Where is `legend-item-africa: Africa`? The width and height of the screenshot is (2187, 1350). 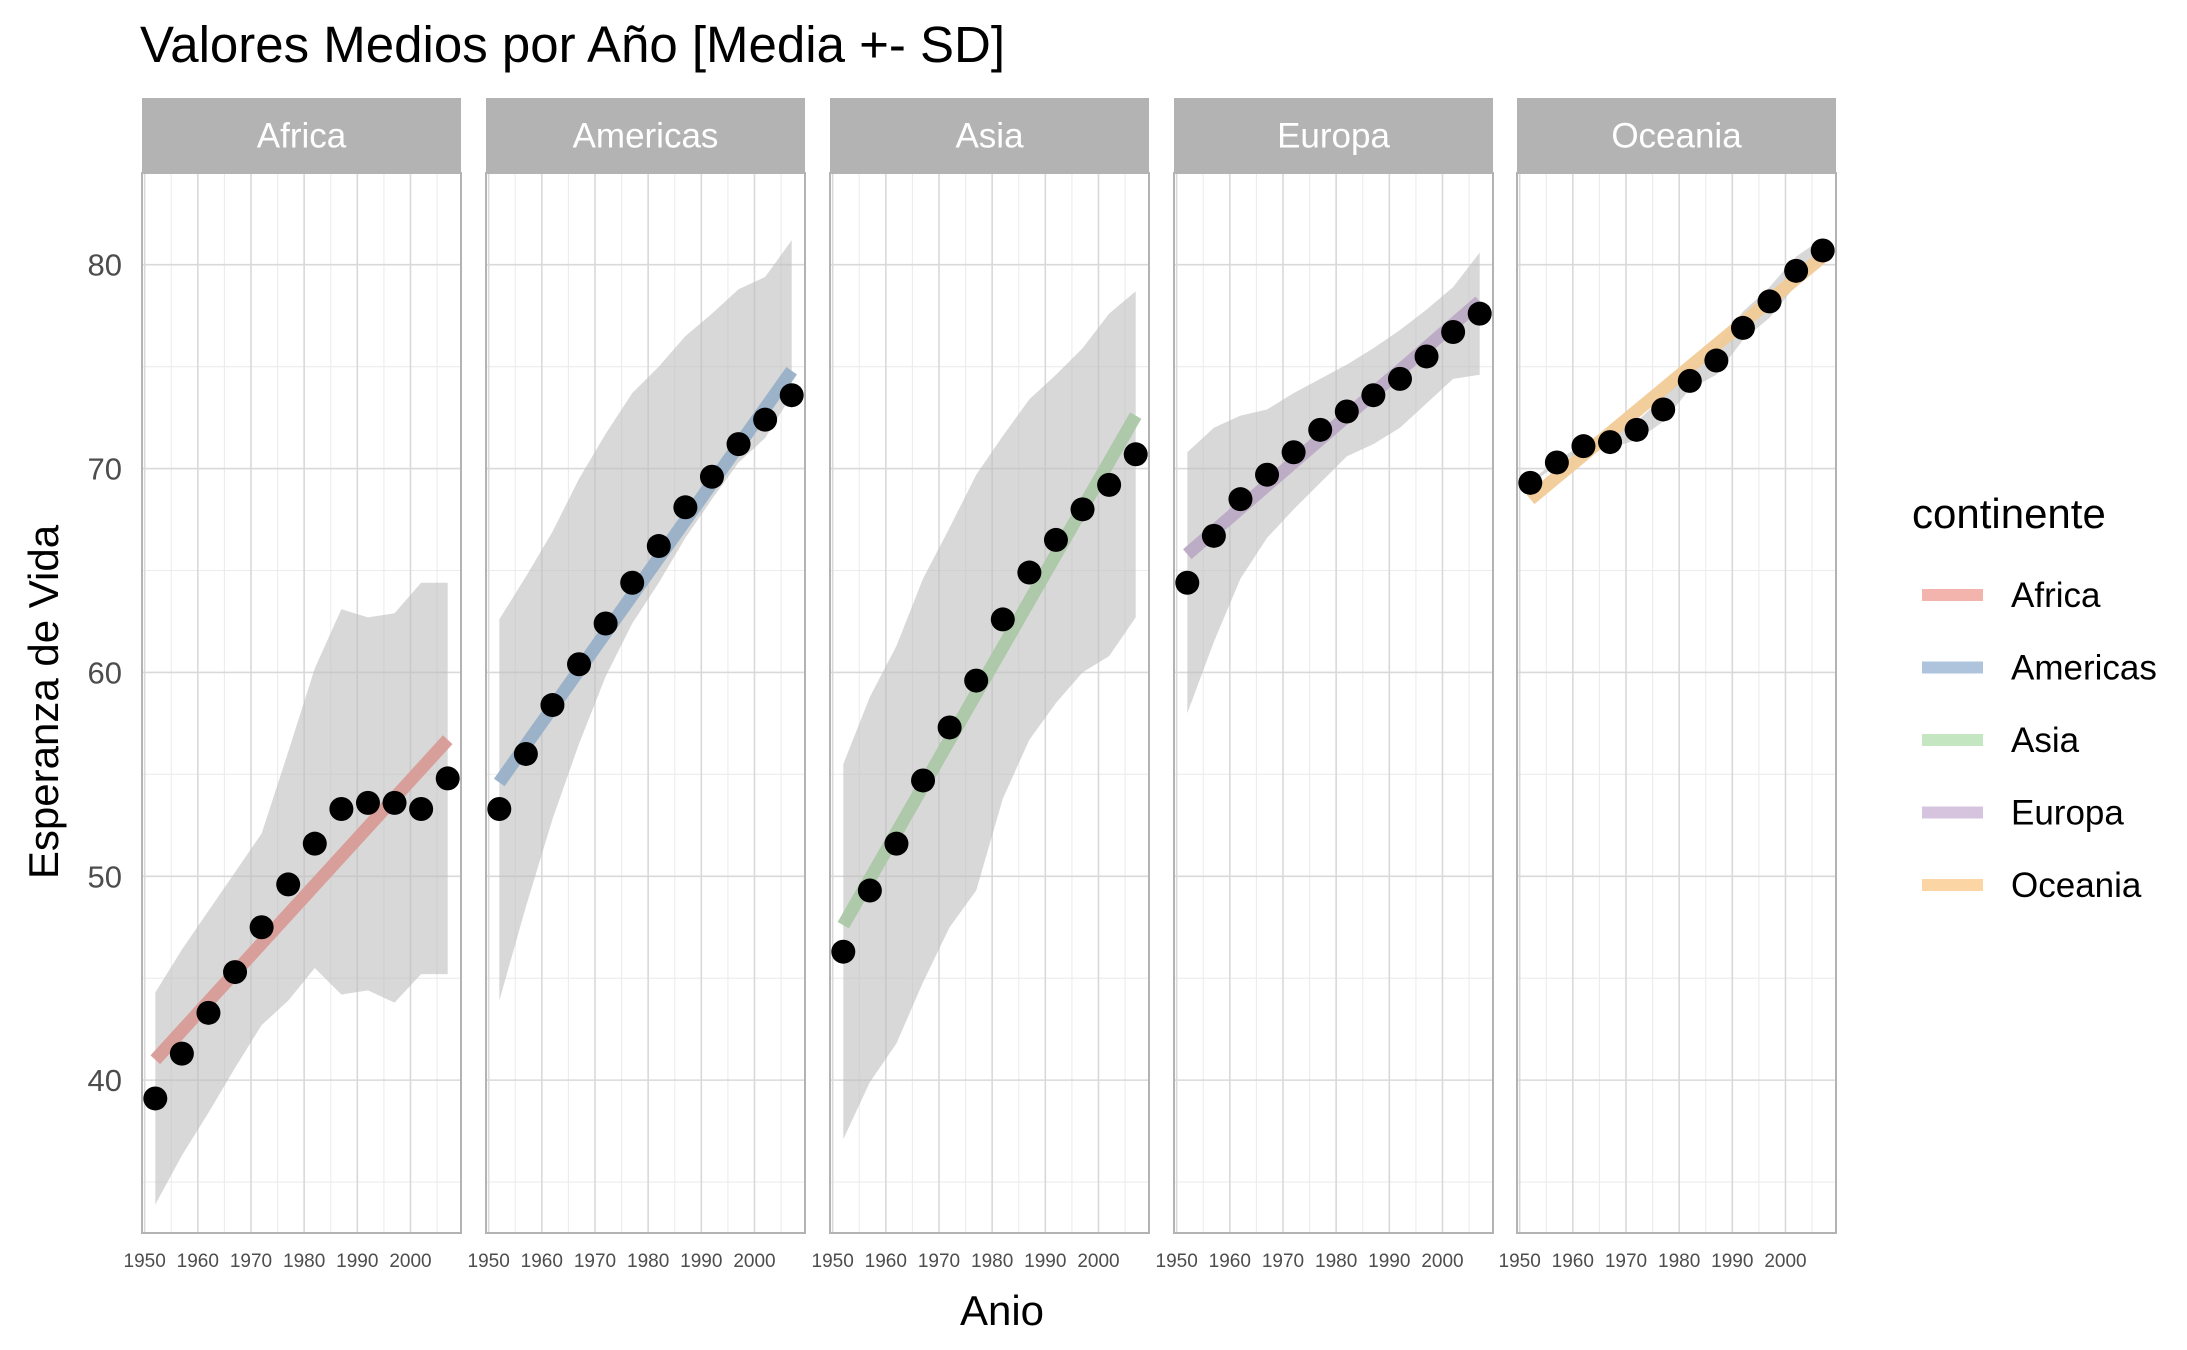 legend-item-africa: Africa is located at coordinates (2011, 595).